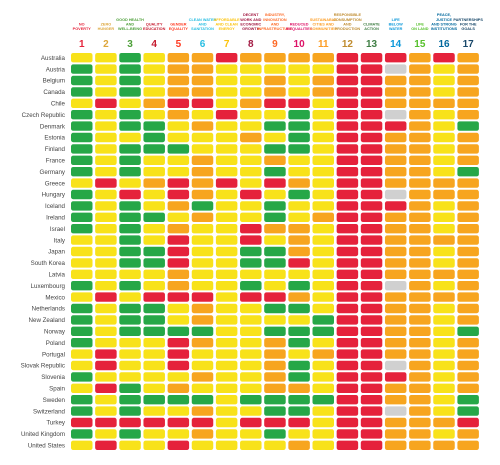  What do you see at coordinates (48, 309) in the screenshot?
I see `country-label: Netherlands` at bounding box center [48, 309].